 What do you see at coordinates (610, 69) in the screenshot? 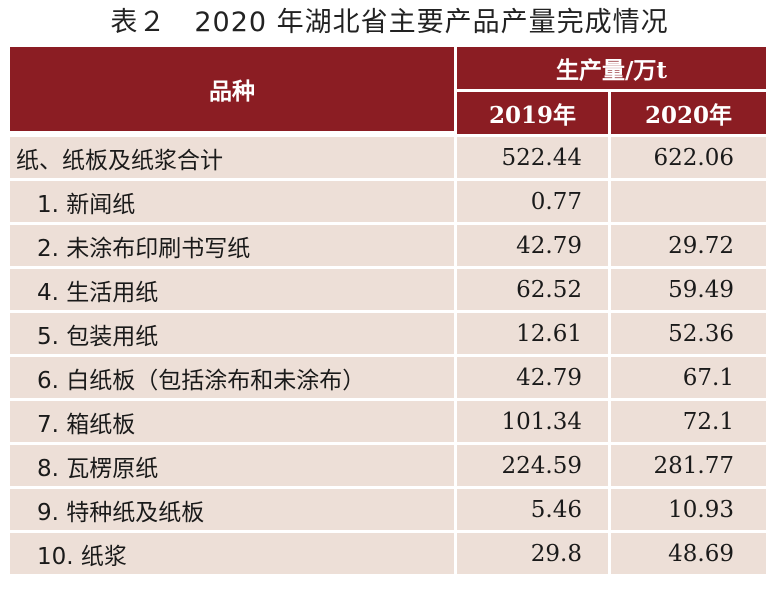
I see `header-production: 生产量/万t` at bounding box center [610, 69].